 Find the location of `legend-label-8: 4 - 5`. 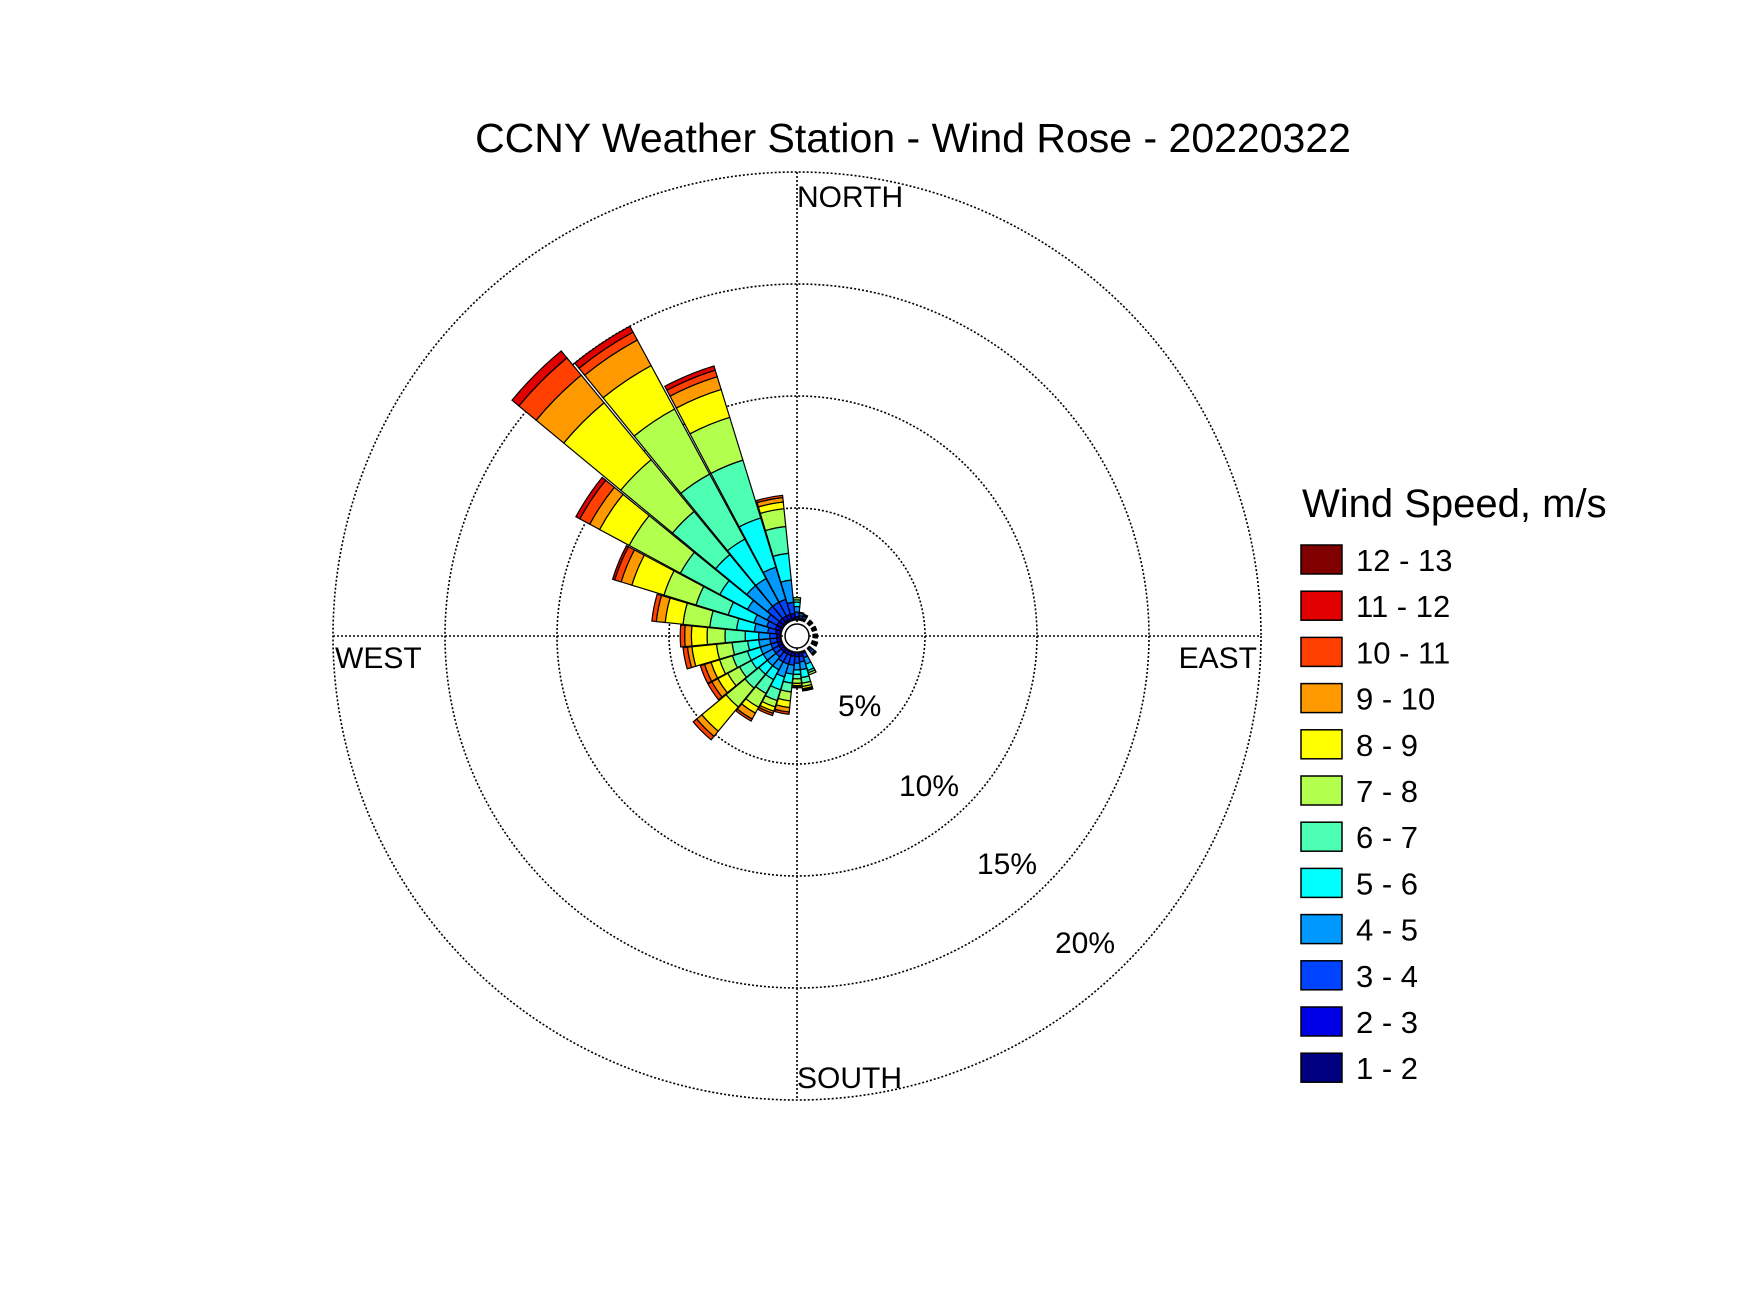

legend-label-8: 4 - 5 is located at coordinates (1387, 930).